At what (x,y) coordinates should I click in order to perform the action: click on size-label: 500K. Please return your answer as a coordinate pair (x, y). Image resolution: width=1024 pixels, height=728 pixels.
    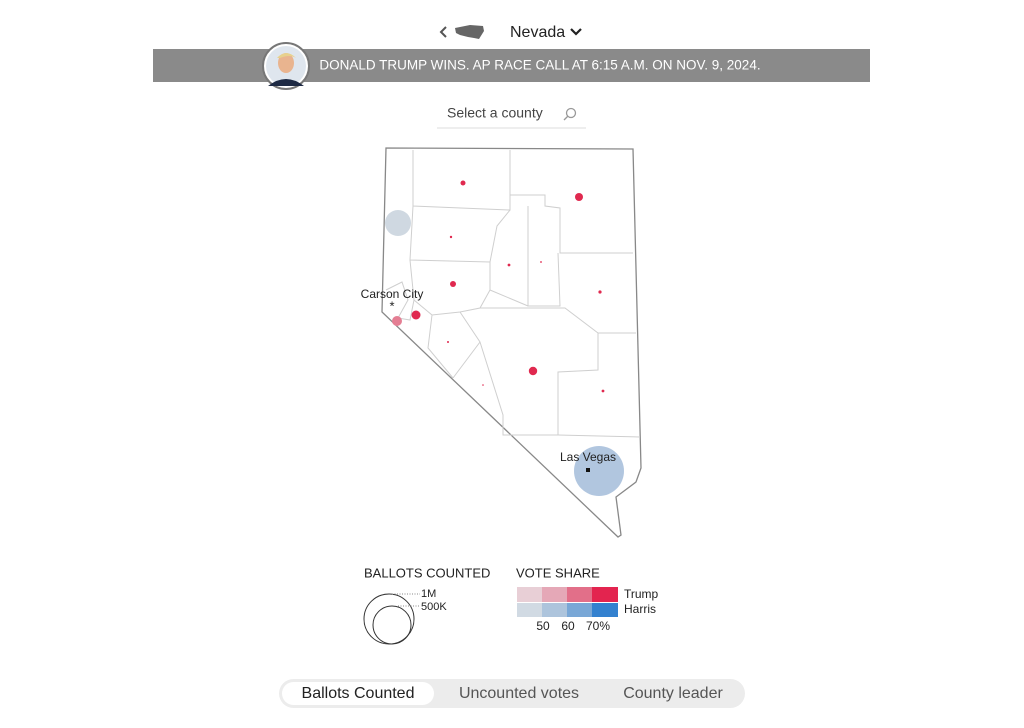
    Looking at the image, I should click on (434, 607).